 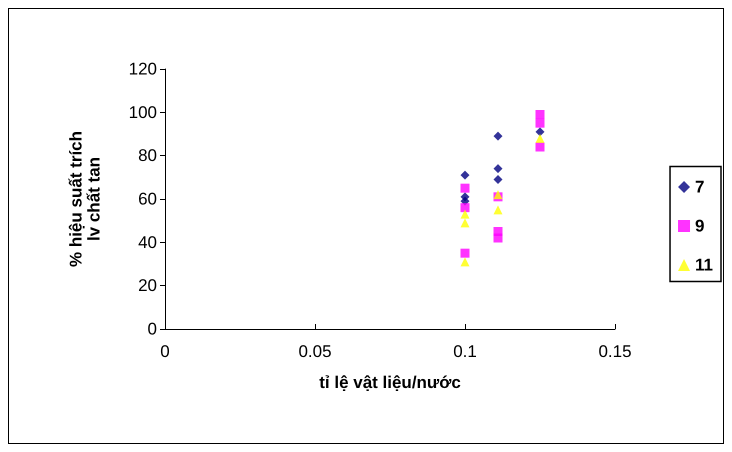 I want to click on legend-label: 7, so click(x=699, y=187).